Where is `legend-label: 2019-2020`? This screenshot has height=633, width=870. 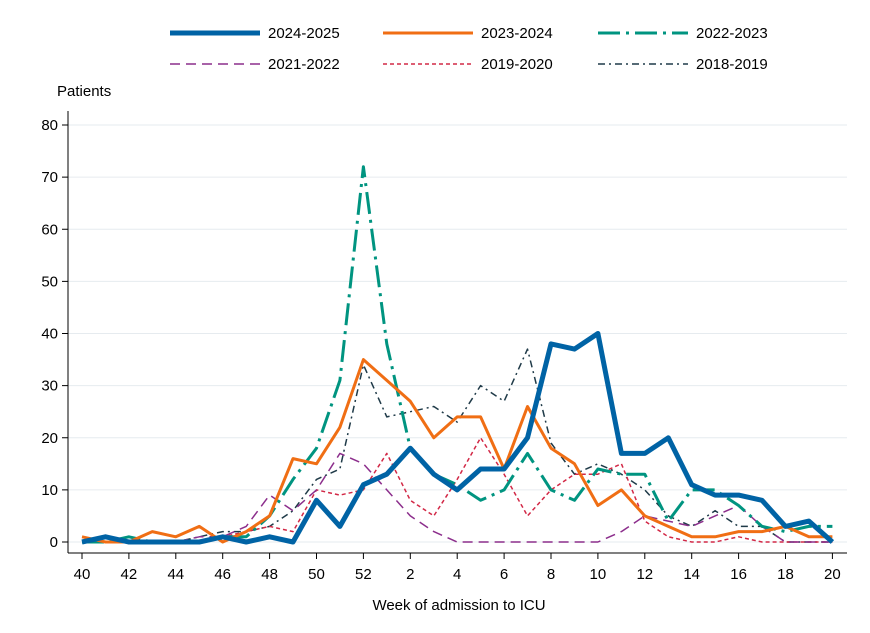 legend-label: 2019-2020 is located at coordinates (517, 64).